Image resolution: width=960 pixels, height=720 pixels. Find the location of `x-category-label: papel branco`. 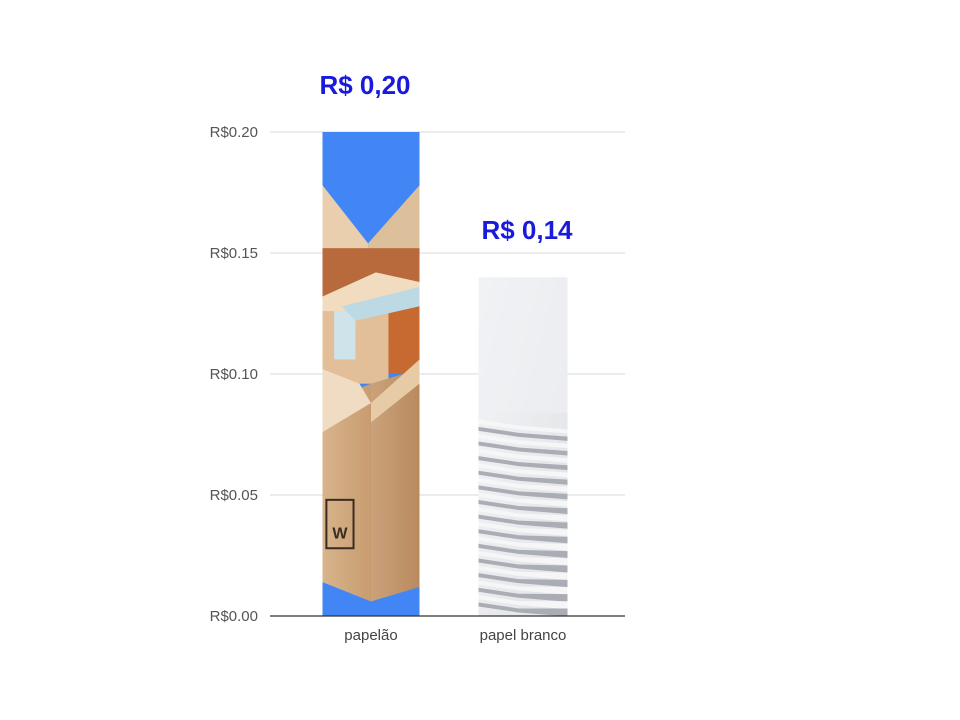

x-category-label: papel branco is located at coordinates (523, 635).